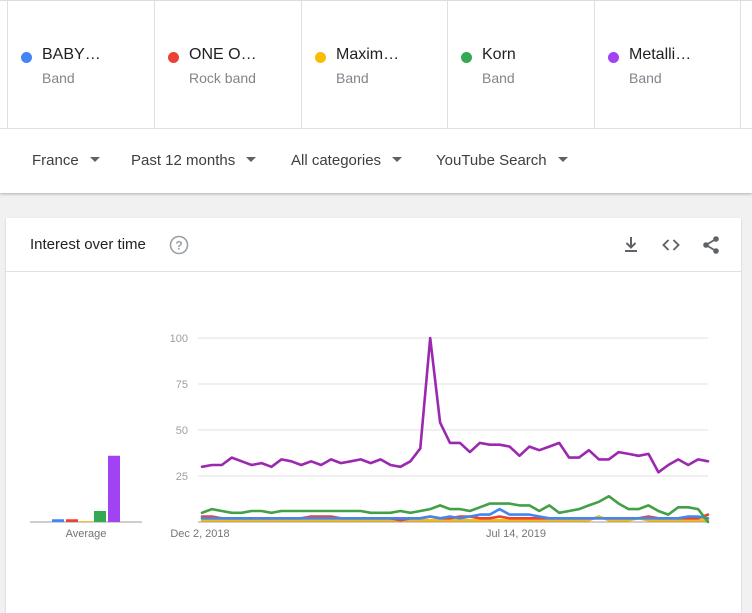  Describe the element at coordinates (183, 160) in the screenshot. I see `time-range-value: Past 12 months` at that location.